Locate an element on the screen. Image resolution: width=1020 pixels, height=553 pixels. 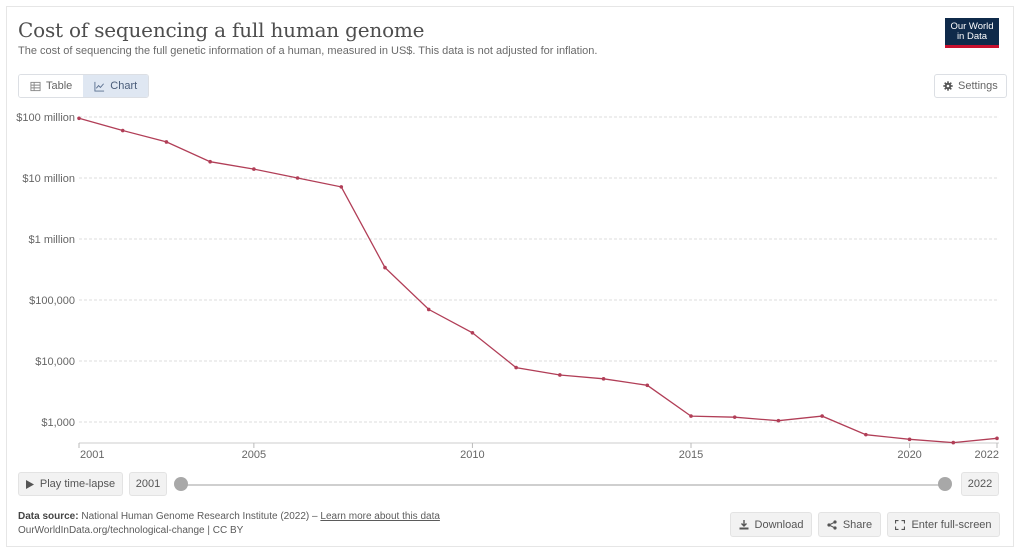
start-year-label: 2001 is located at coordinates (148, 484).